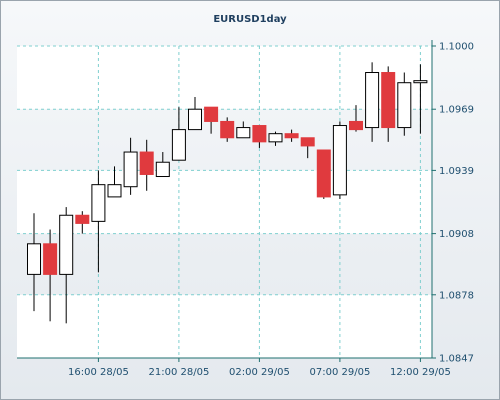 The height and width of the screenshot is (400, 500). What do you see at coordinates (456, 171) in the screenshot?
I see `y-tick-label: 1.0939` at bounding box center [456, 171].